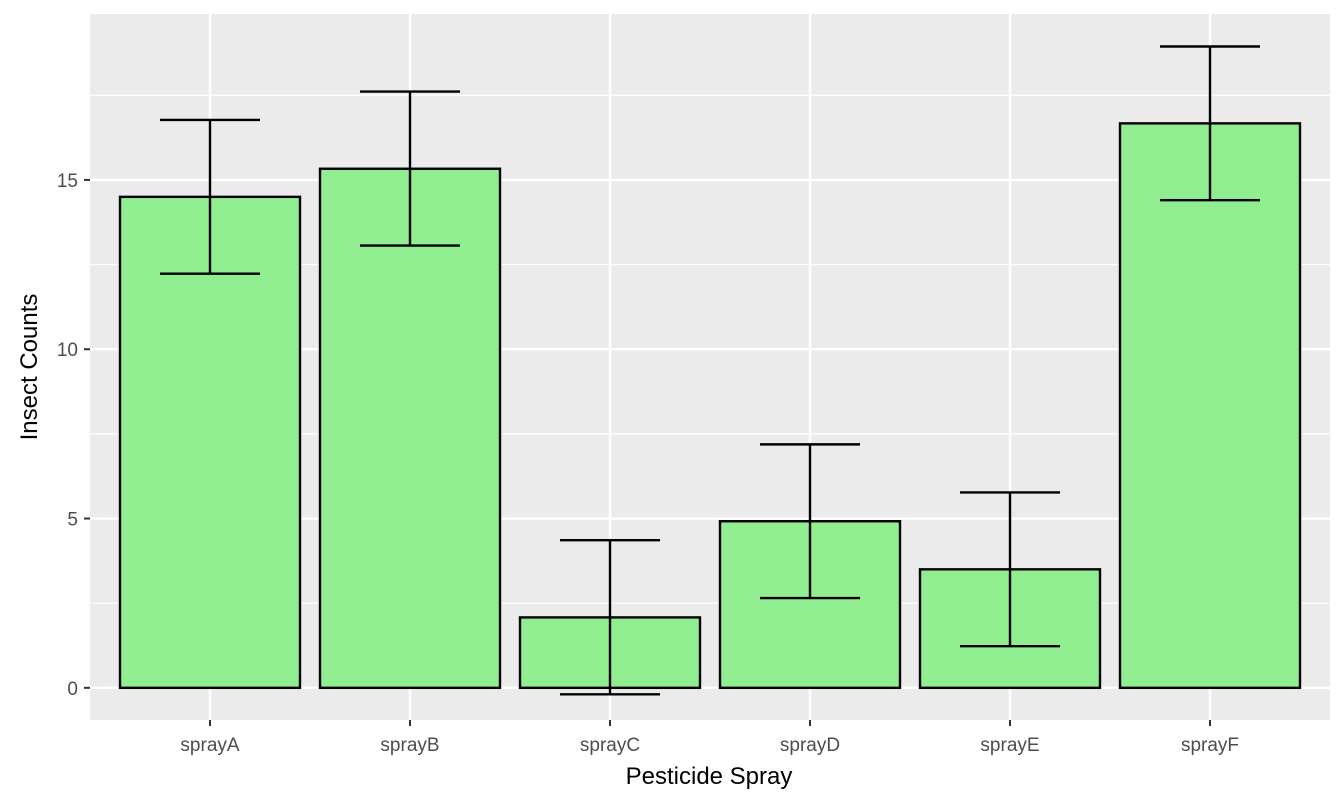 Image resolution: width=1344 pixels, height=806 pixels. I want to click on x-tick-label: sprayB, so click(409, 745).